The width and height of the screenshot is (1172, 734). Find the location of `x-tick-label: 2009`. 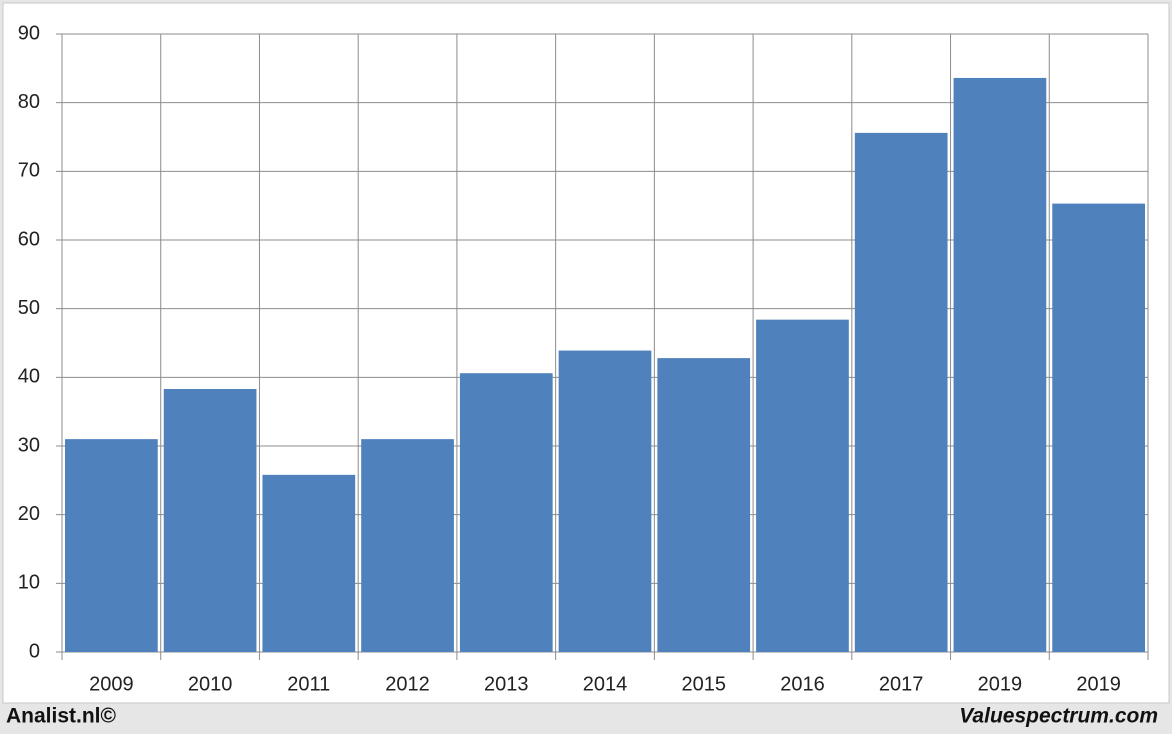

x-tick-label: 2009 is located at coordinates (111, 684).